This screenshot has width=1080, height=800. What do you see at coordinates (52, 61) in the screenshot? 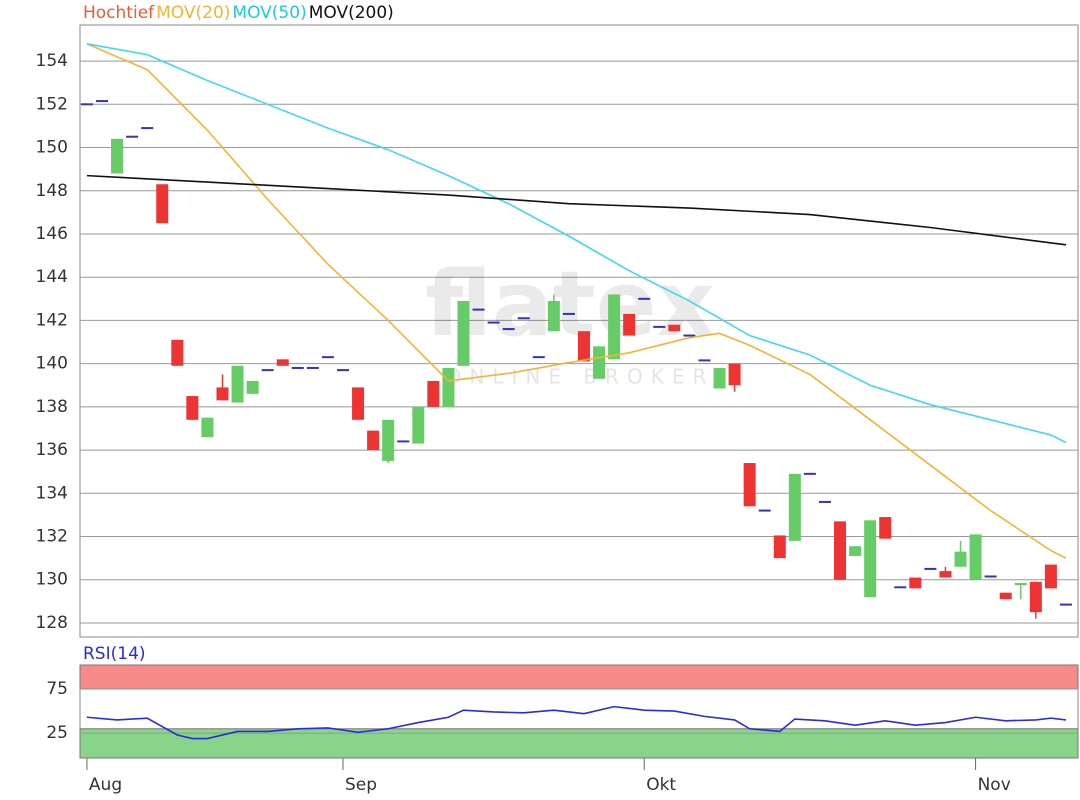
I see `y-tick-label: 154` at bounding box center [52, 61].